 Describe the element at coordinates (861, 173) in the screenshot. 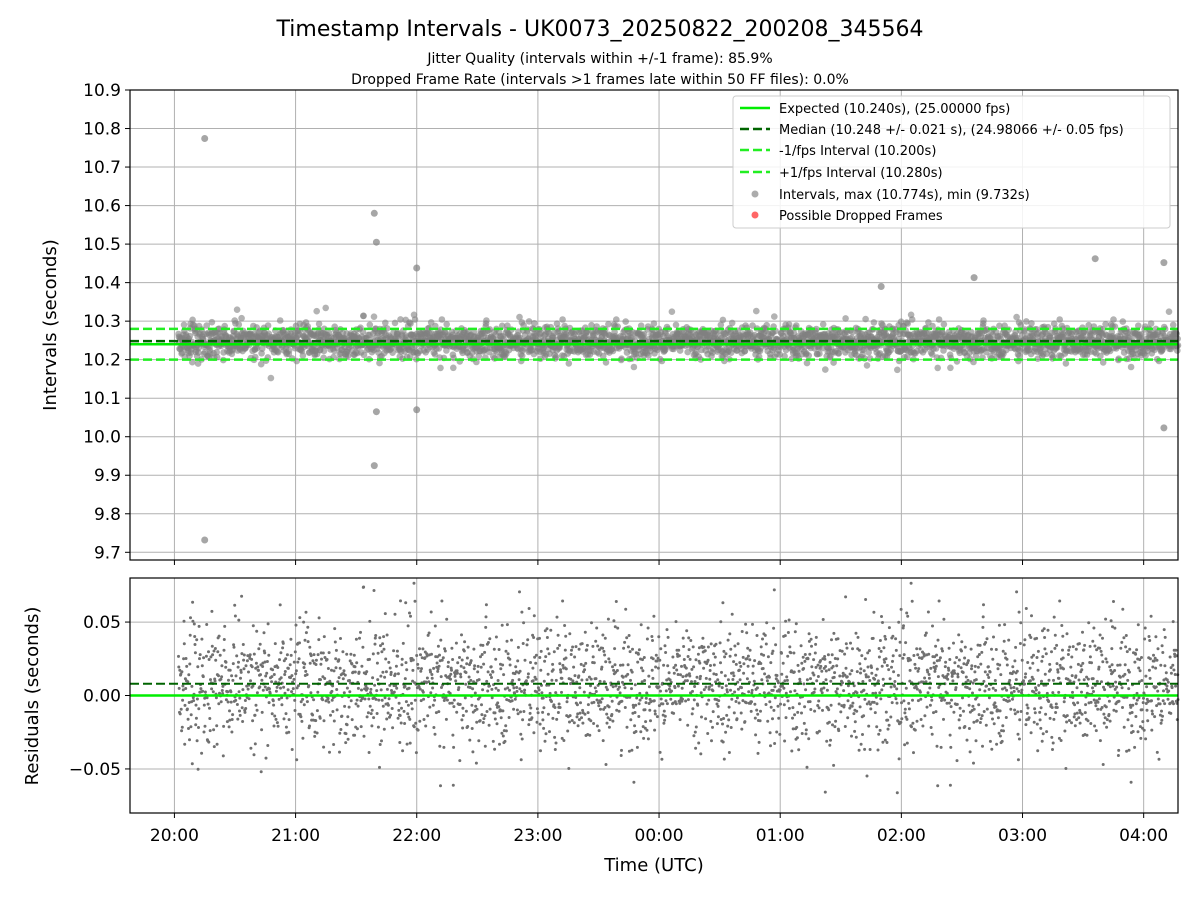

I see `legend-label-plus-interval: +1/fps Interval (10.280s)` at that location.